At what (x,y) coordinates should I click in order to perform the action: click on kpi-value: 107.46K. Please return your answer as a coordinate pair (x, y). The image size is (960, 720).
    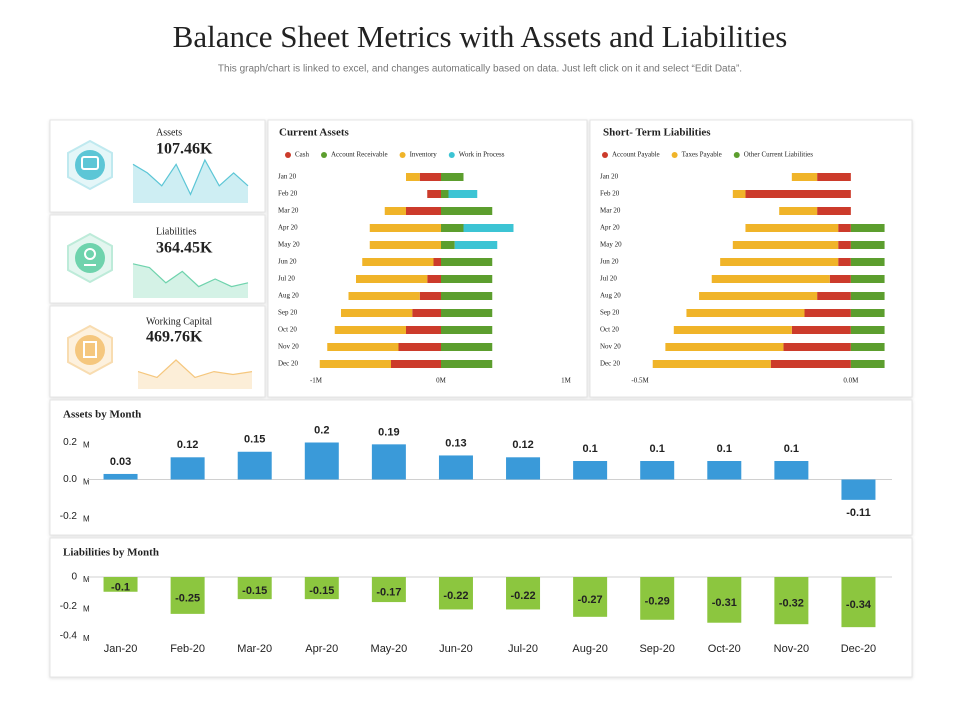
    Looking at the image, I should click on (184, 149).